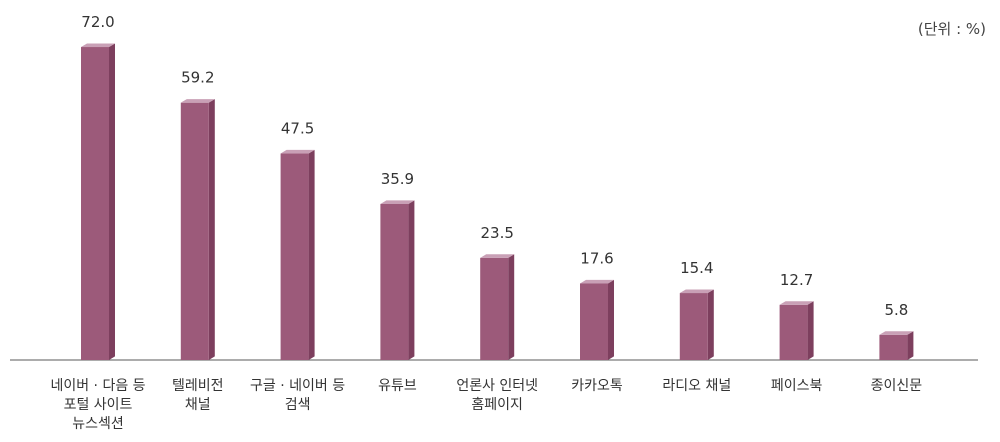  I want to click on category-label-2-line-1: 텔레비전, so click(198, 386).